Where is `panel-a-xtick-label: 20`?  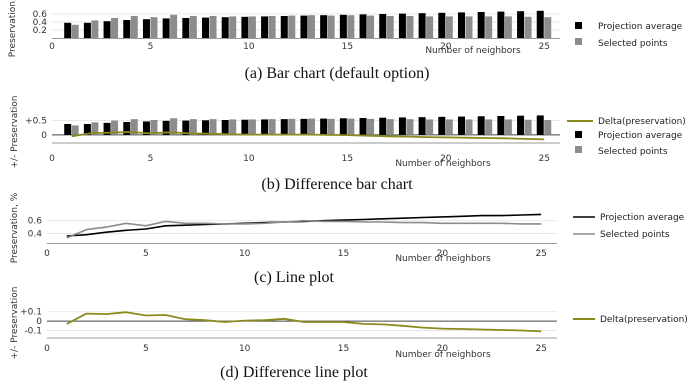
panel-a-xtick-label: 20 is located at coordinates (446, 47).